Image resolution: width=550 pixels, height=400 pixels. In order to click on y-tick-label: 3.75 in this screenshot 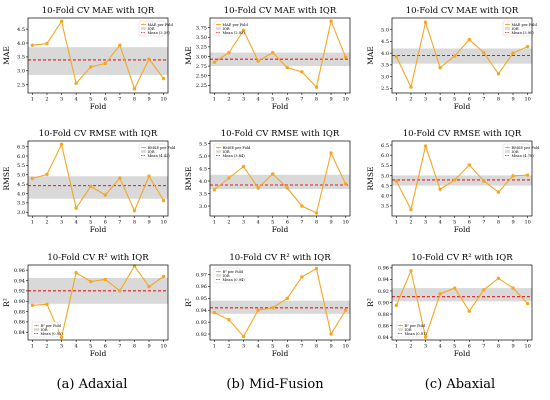, I will do `click(201, 28)`.